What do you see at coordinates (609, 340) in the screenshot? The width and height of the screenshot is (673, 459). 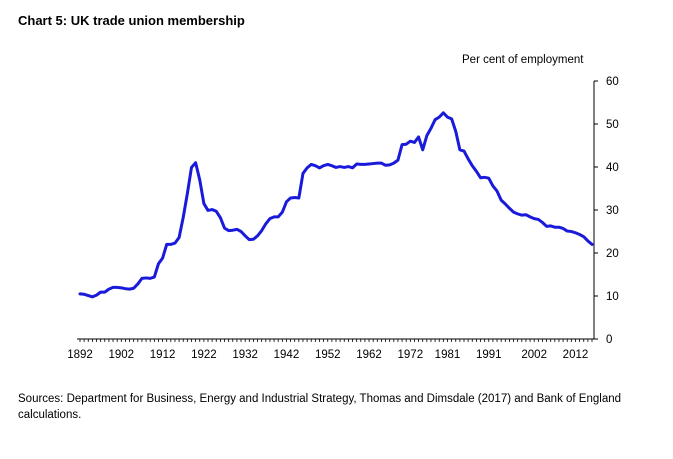 I see `y-tick-label: 0` at bounding box center [609, 340].